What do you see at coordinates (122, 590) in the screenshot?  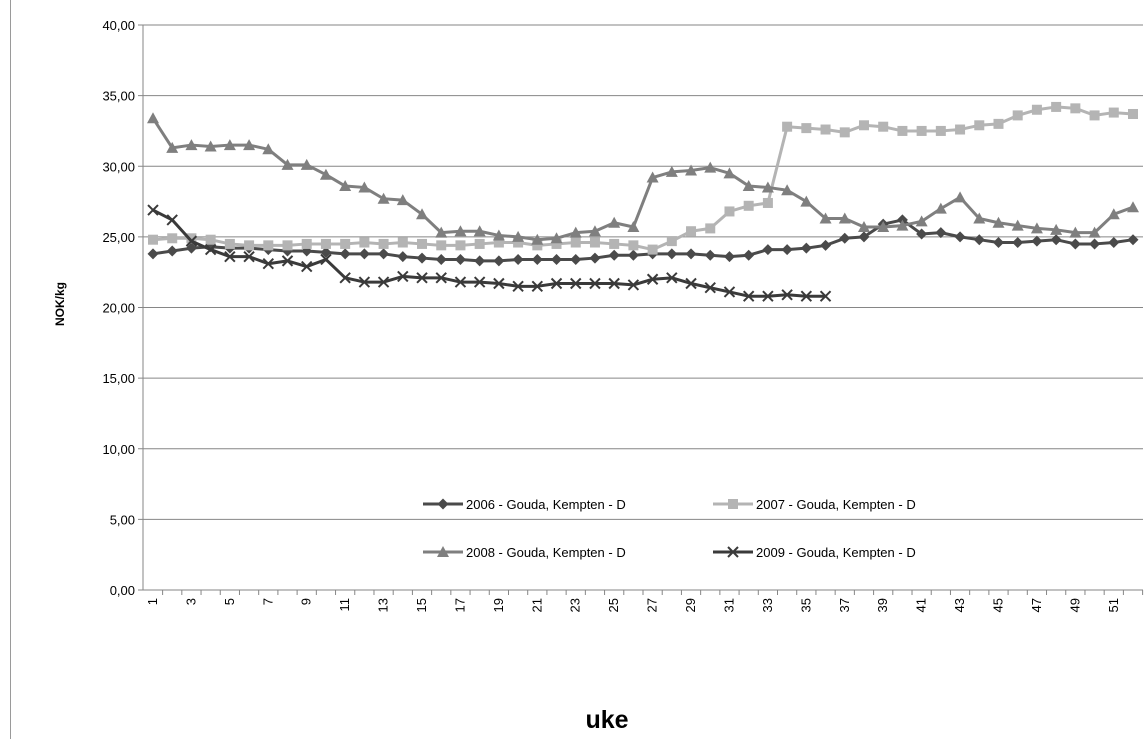 I see `y-tick-label: 0,00` at bounding box center [122, 590].